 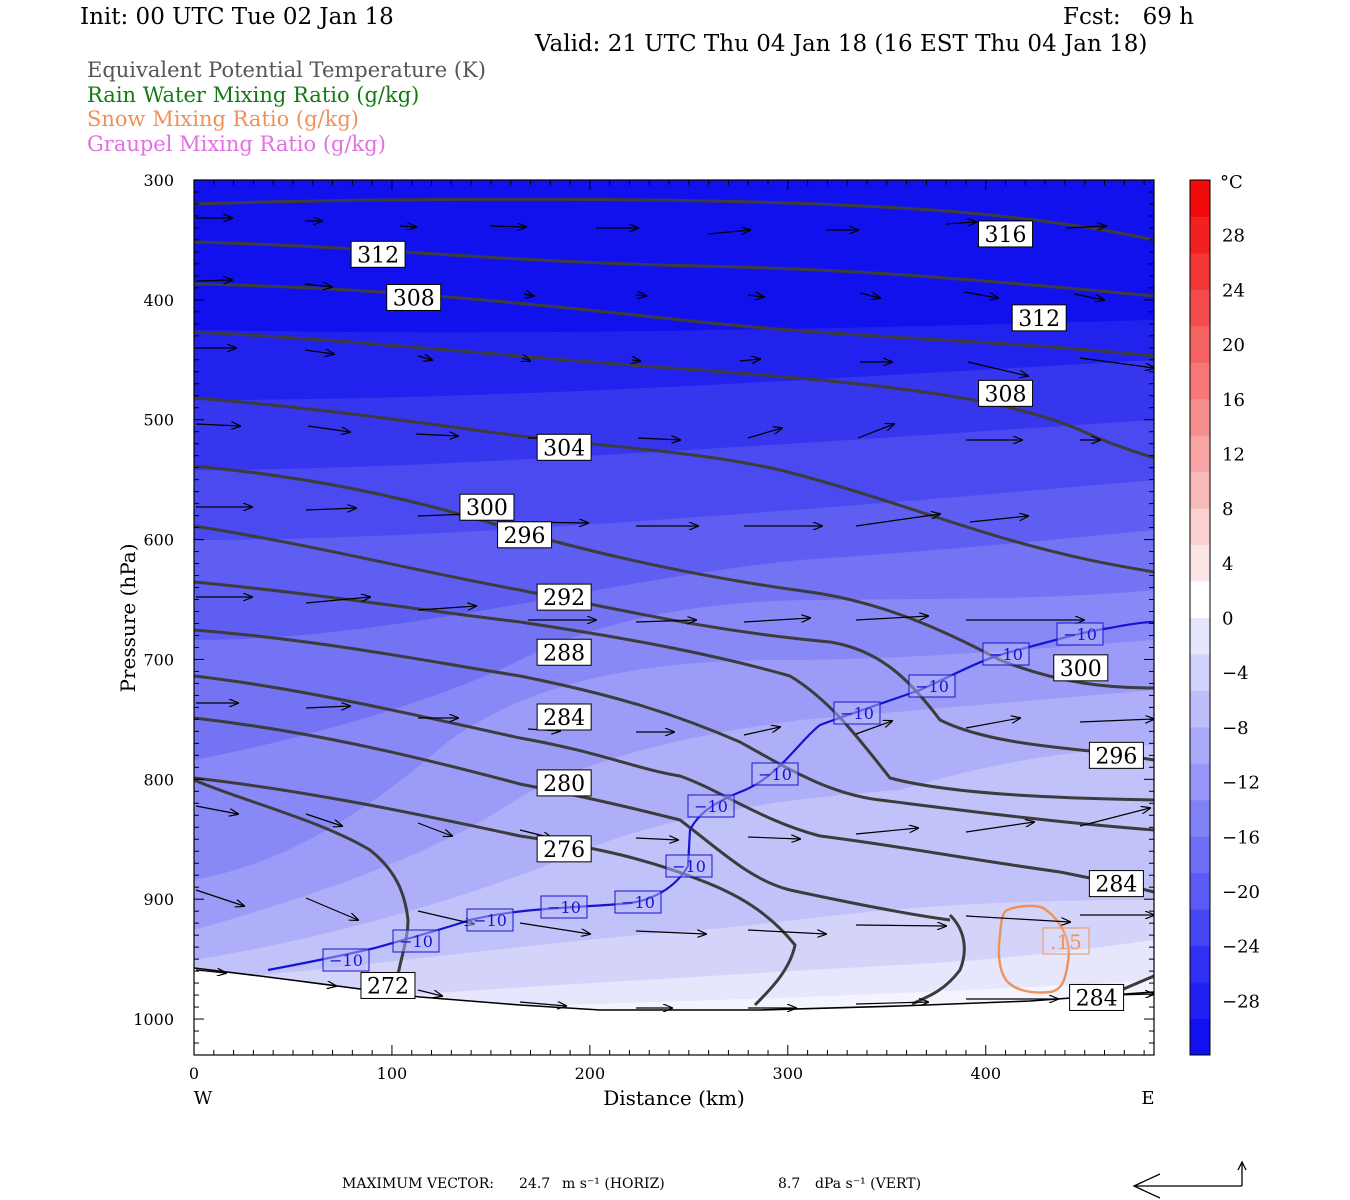 What do you see at coordinates (223, 119) in the screenshot?
I see `legend-snow: Snow Mixing Ratio (g/kg)` at bounding box center [223, 119].